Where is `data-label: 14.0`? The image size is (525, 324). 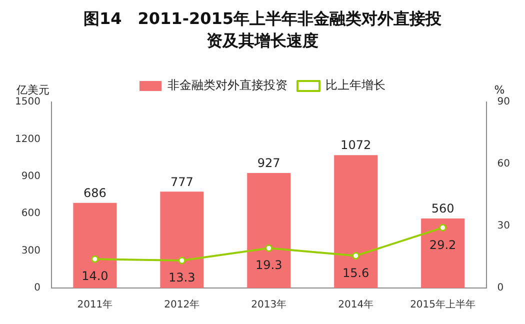 data-label: 14.0 is located at coordinates (95, 276).